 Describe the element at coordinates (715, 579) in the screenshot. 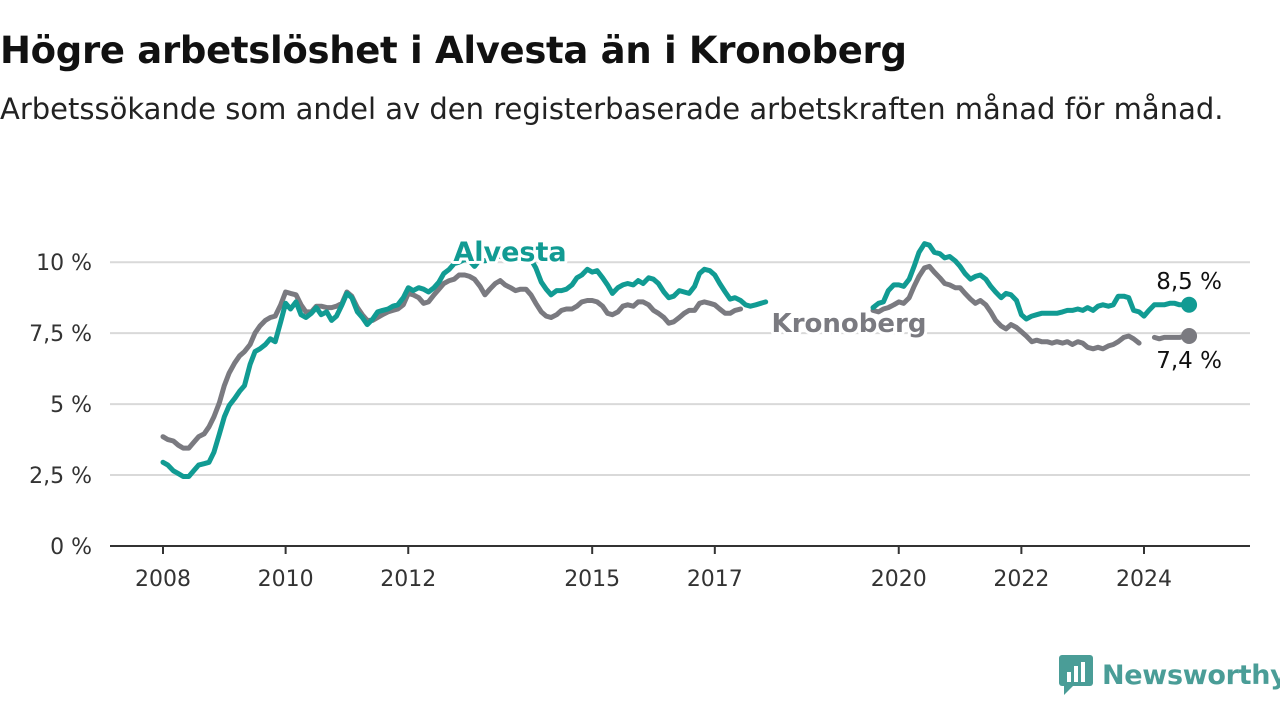

I see `x-tick-label: 2017` at that location.